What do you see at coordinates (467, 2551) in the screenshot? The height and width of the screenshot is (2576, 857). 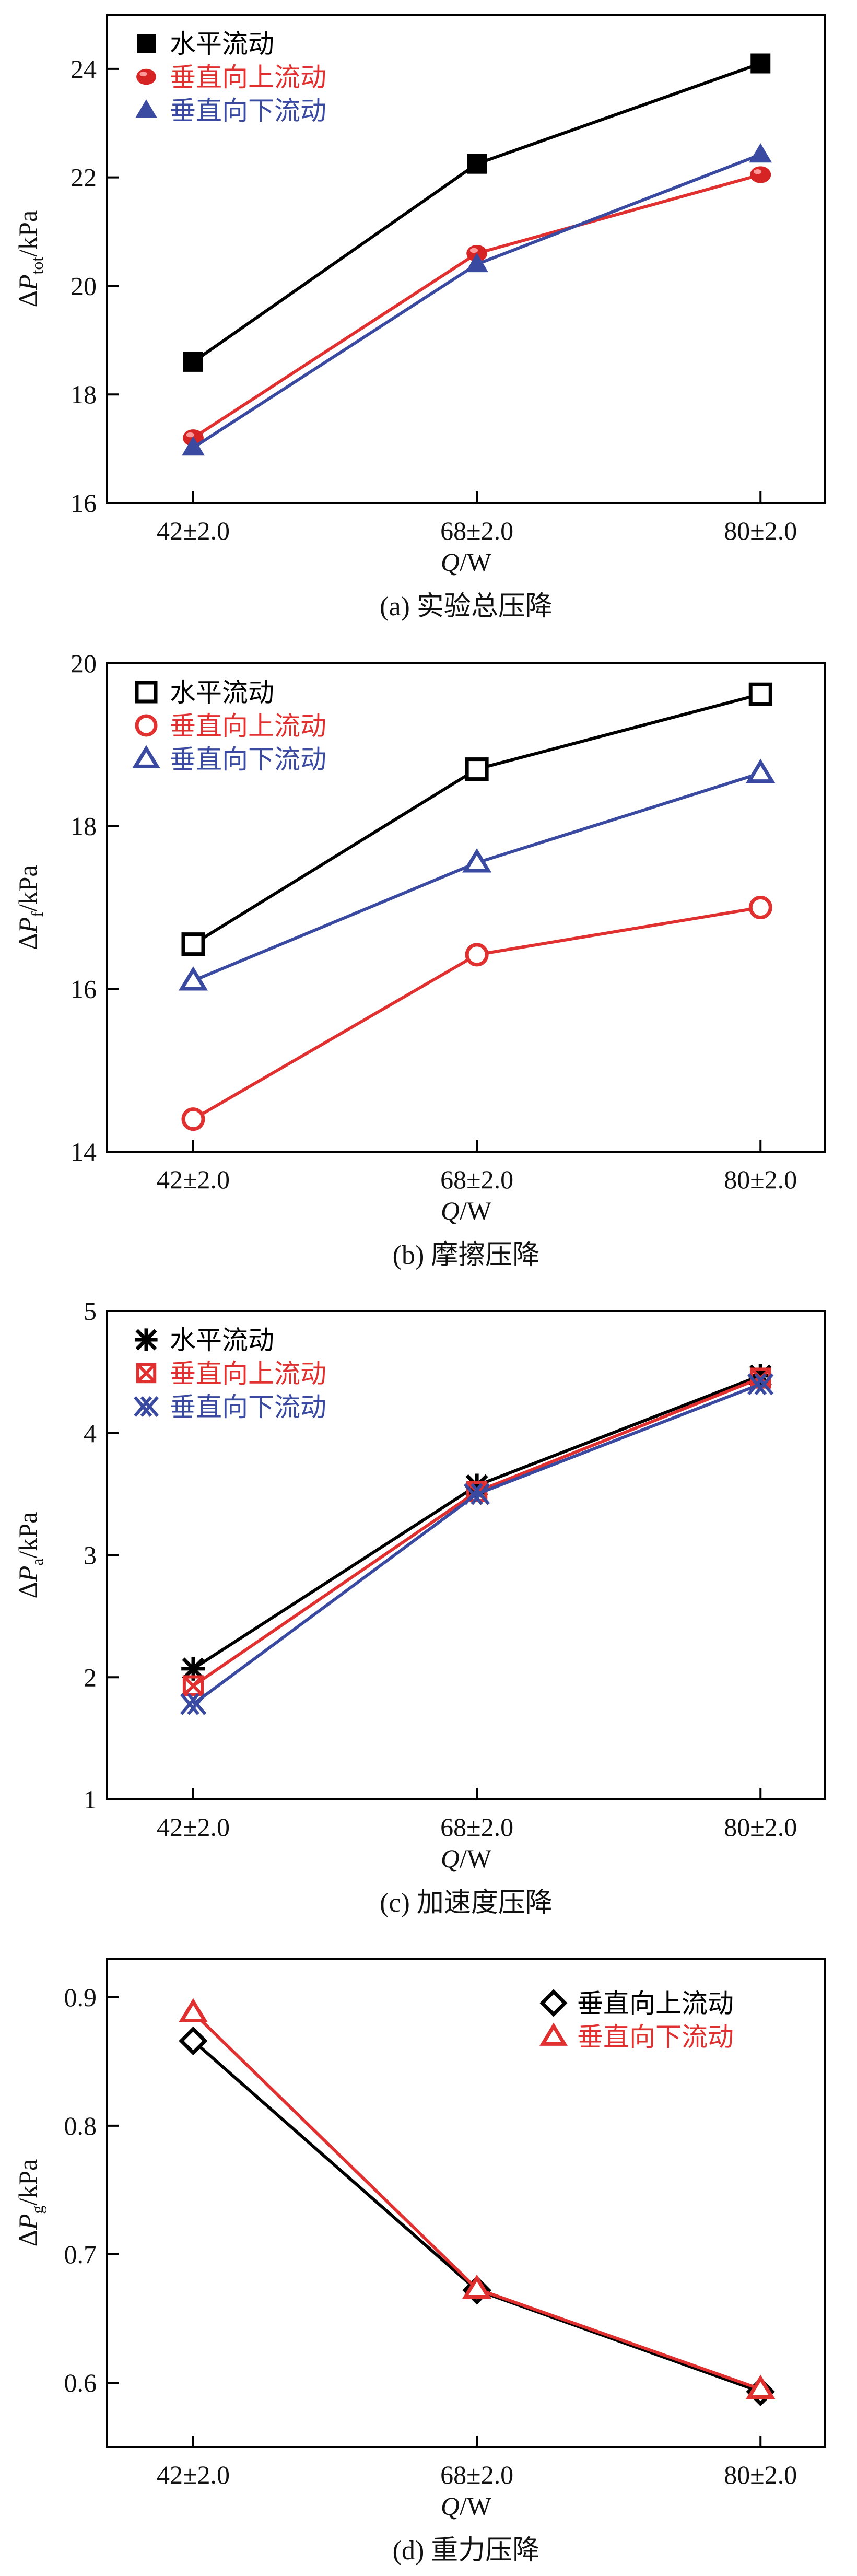 I see `figure-caption: (d) 重力压降` at bounding box center [467, 2551].